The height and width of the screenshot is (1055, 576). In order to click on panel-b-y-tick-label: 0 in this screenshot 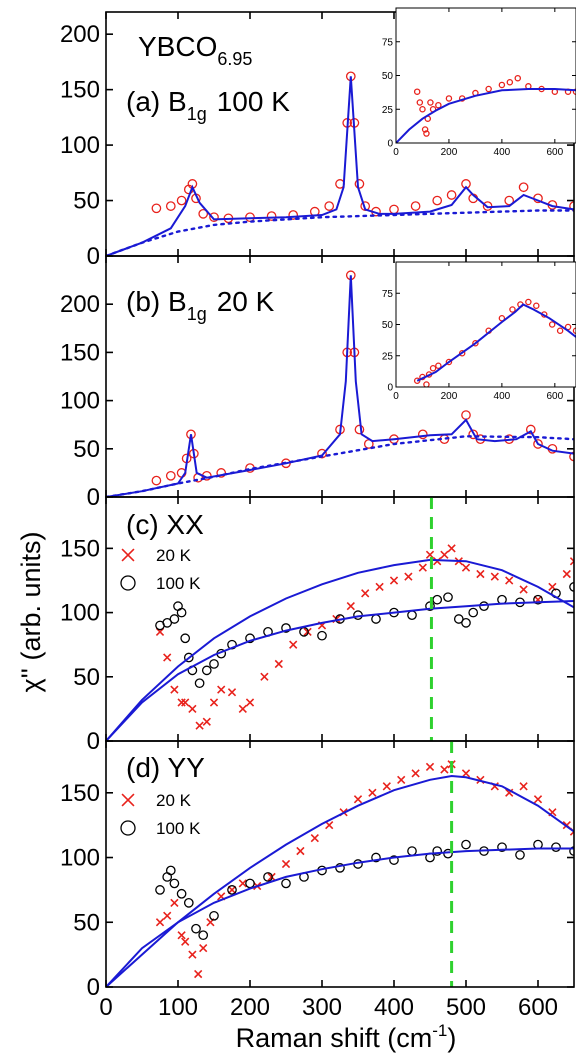, I will do `click(93, 497)`.